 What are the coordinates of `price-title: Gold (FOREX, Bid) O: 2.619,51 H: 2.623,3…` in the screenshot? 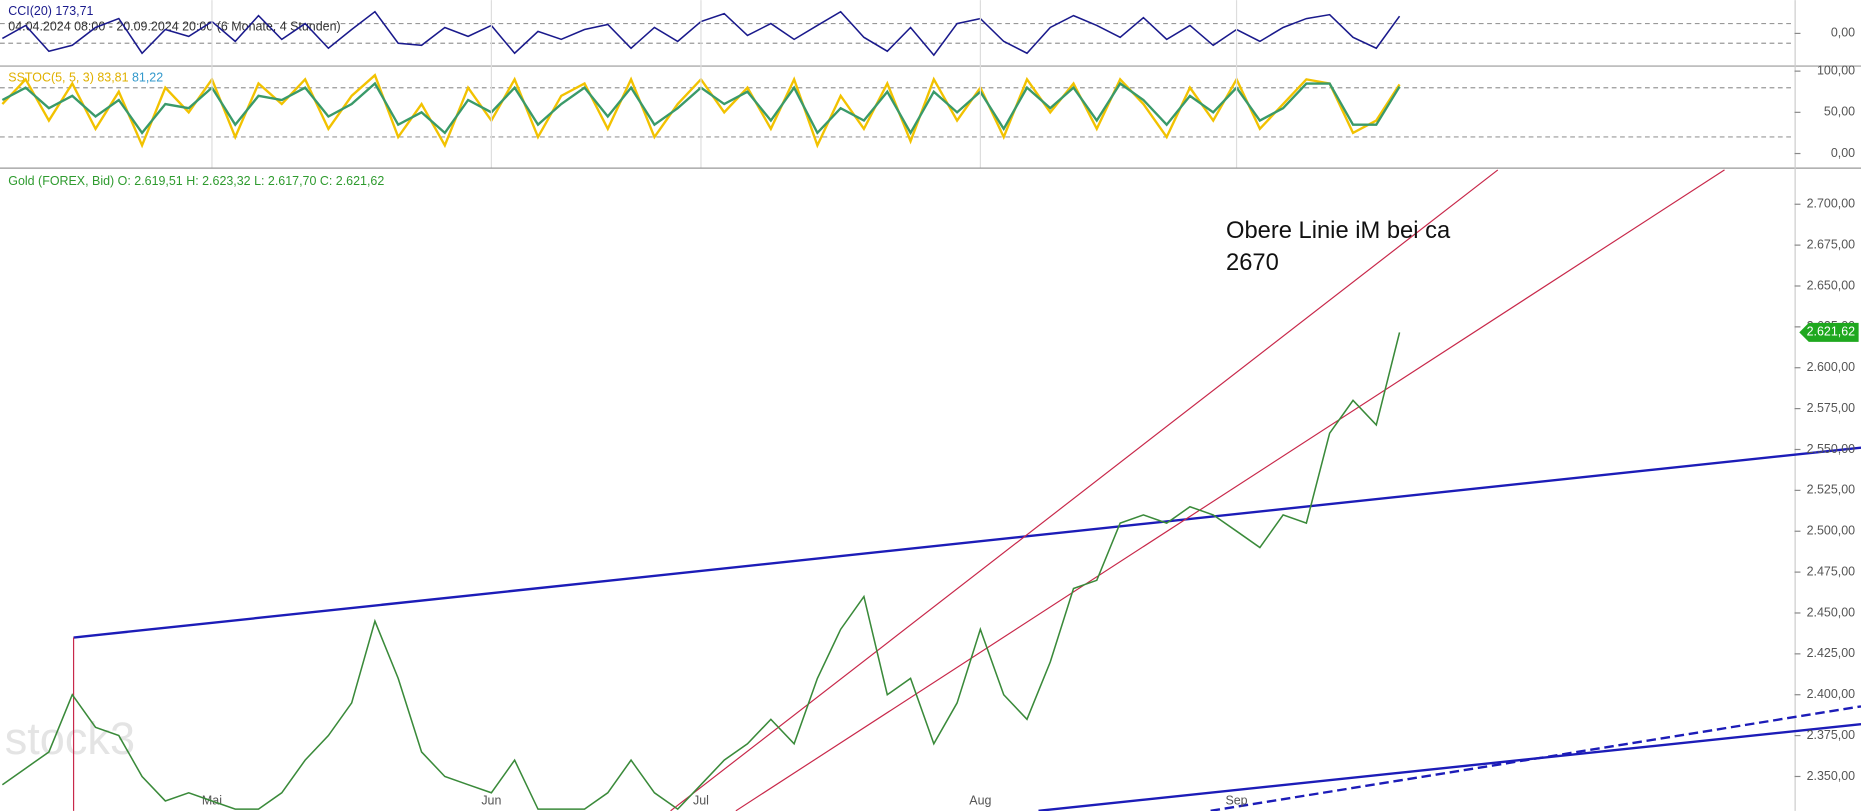 It's located at (196, 181).